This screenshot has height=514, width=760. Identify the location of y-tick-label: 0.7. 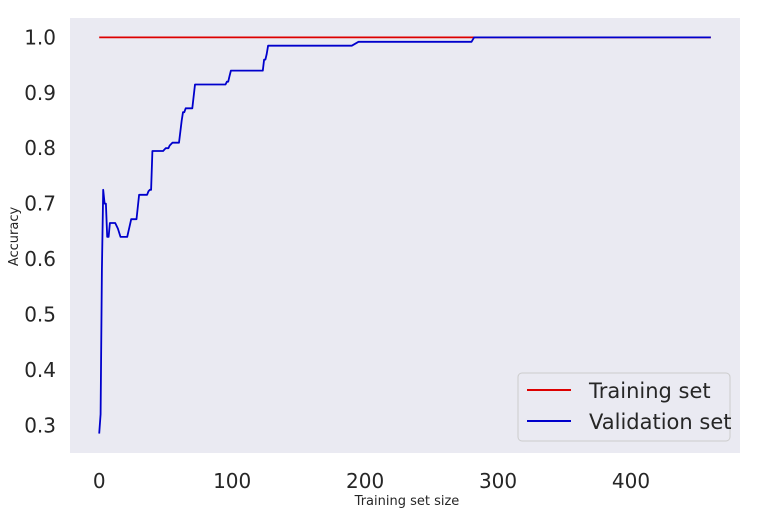
(40, 204).